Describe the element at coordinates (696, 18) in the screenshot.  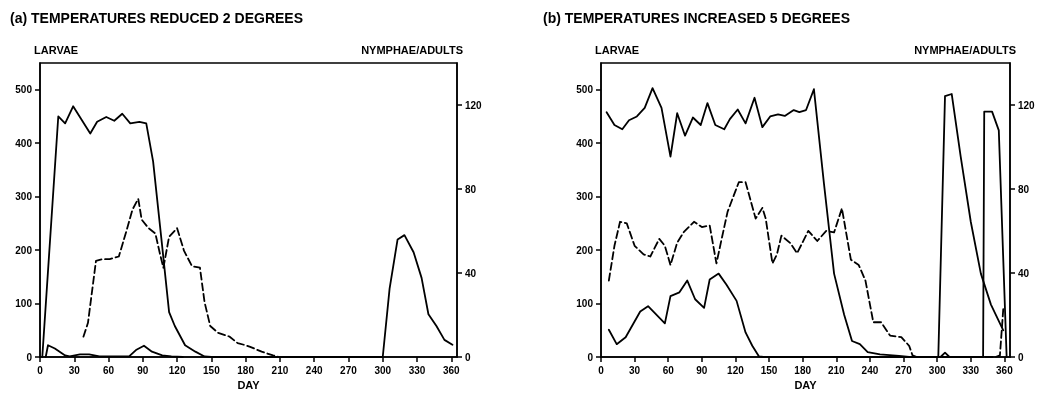
I see `chart-title: (b) TEMPERATURES INCREASED 5 DEGREES` at that location.